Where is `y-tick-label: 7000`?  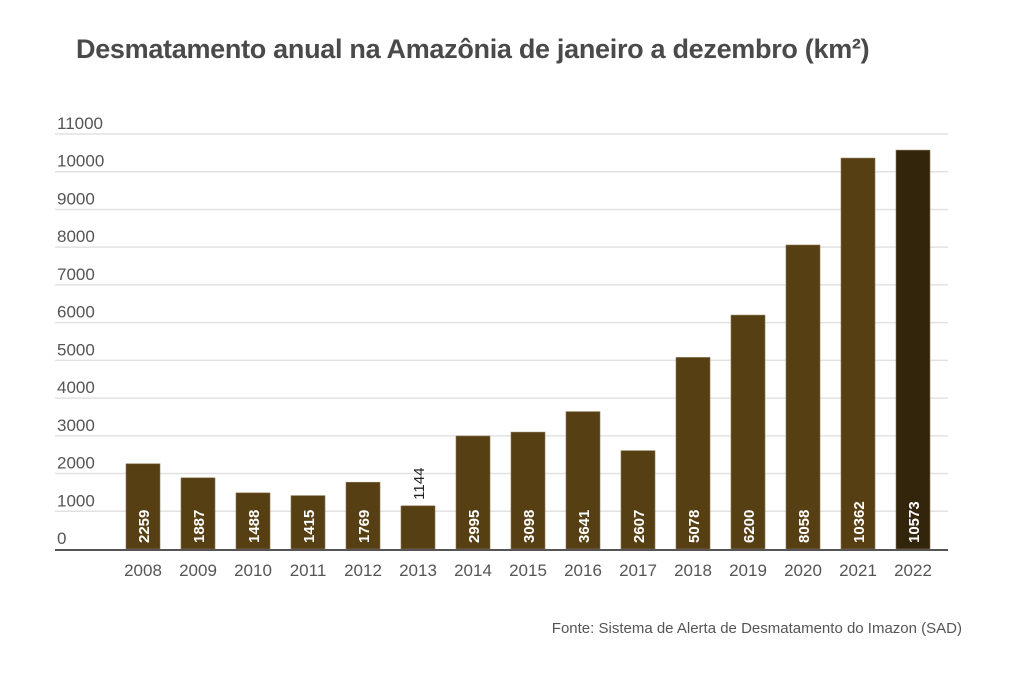
y-tick-label: 7000 is located at coordinates (76, 274).